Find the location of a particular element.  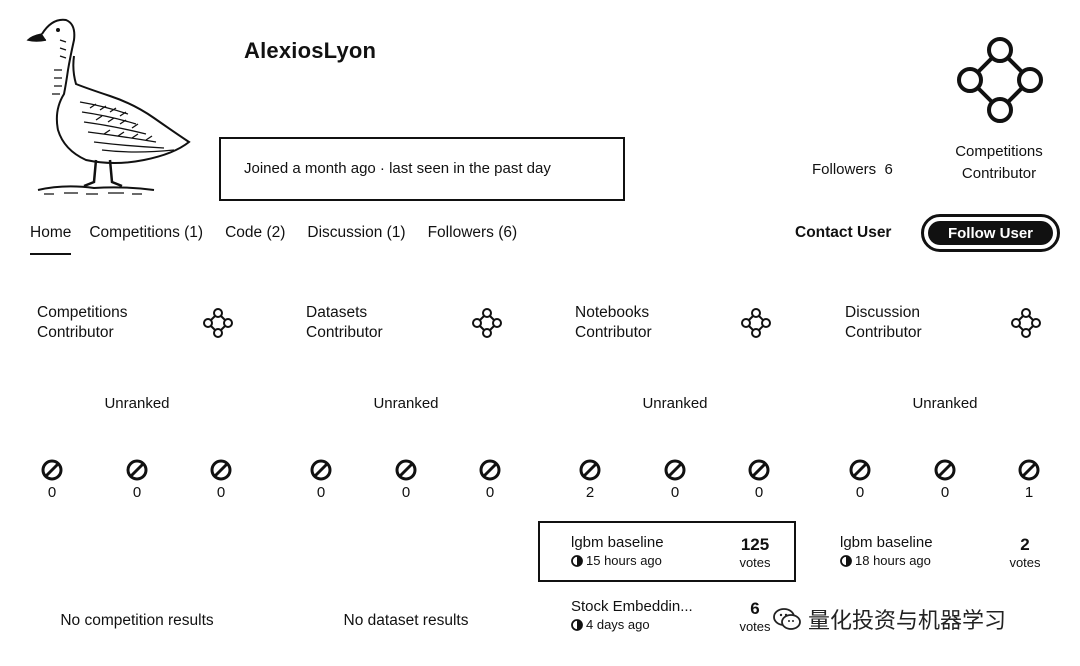

discussion-time: 18 hours ago is located at coordinates (893, 560).